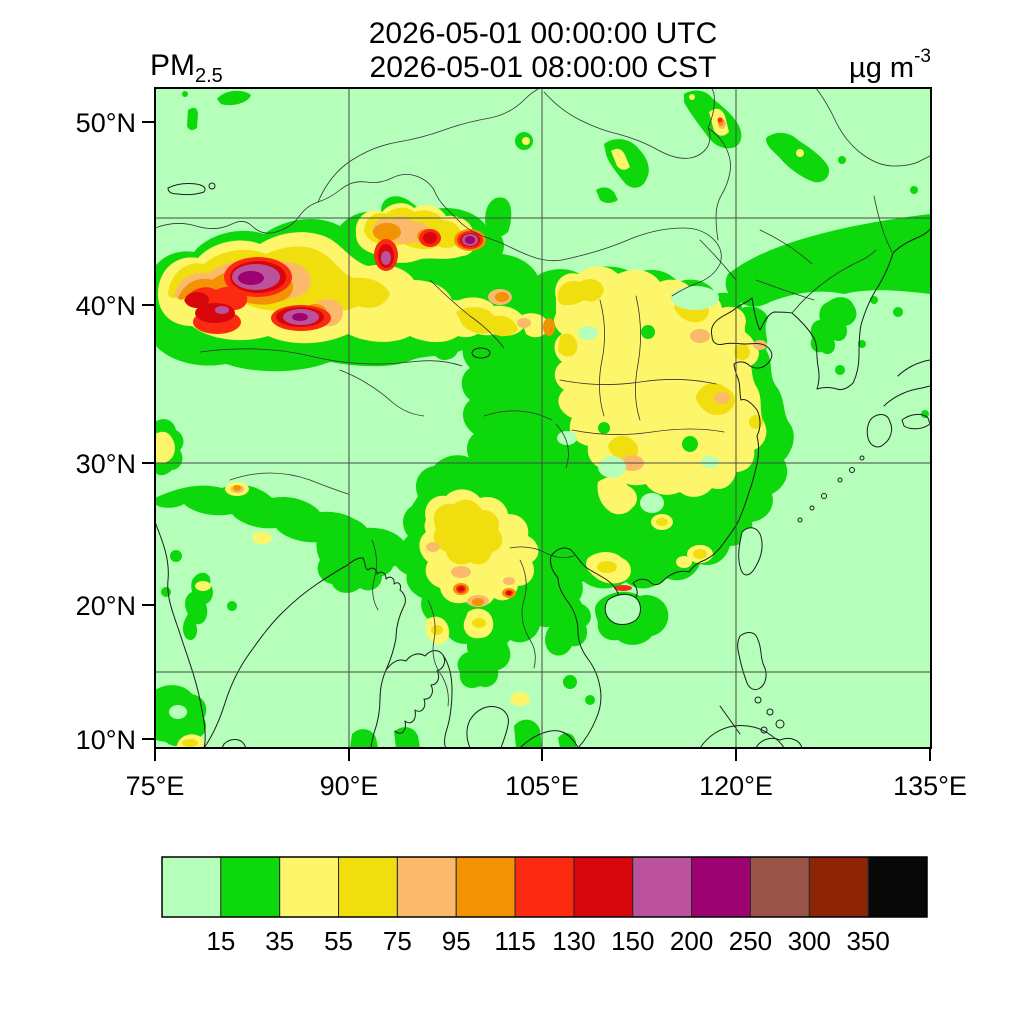 This screenshot has height=1029, width=1024. Describe the element at coordinates (106, 464) in the screenshot. I see `y-axis-label: 30°N` at that location.